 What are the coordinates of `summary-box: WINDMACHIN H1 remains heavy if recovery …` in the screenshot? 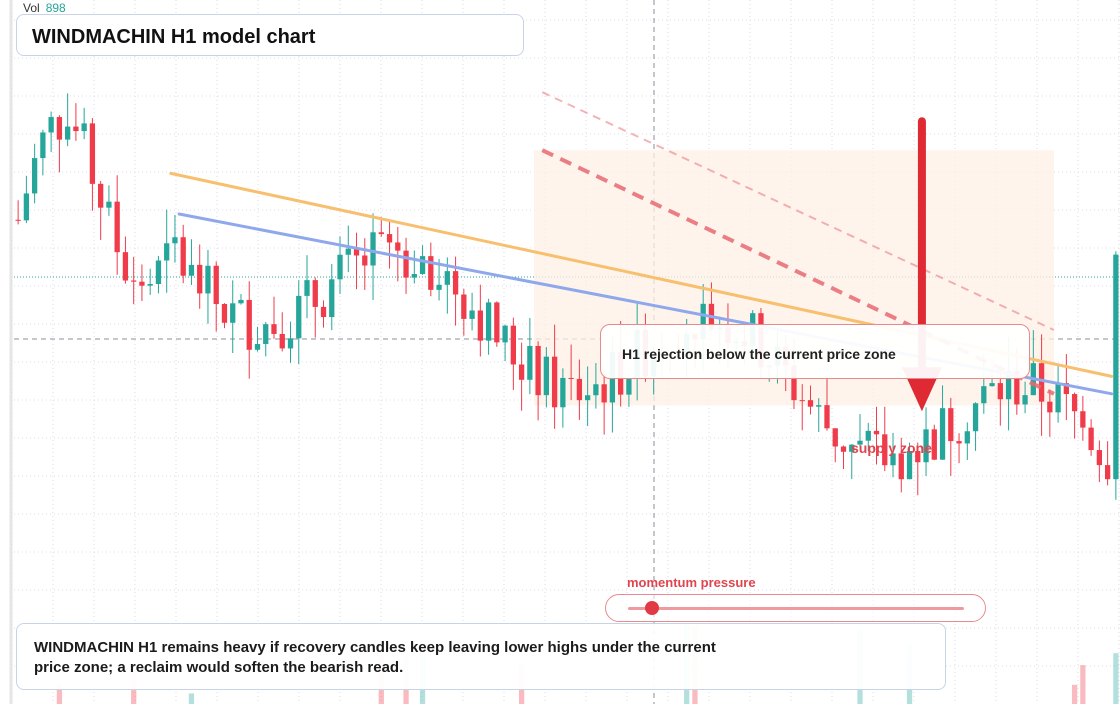 It's located at (481, 656).